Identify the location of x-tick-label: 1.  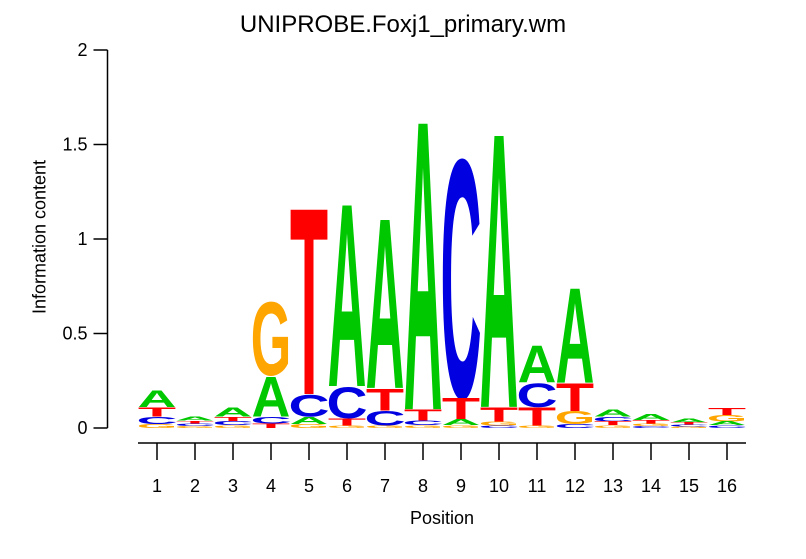
(157, 486).